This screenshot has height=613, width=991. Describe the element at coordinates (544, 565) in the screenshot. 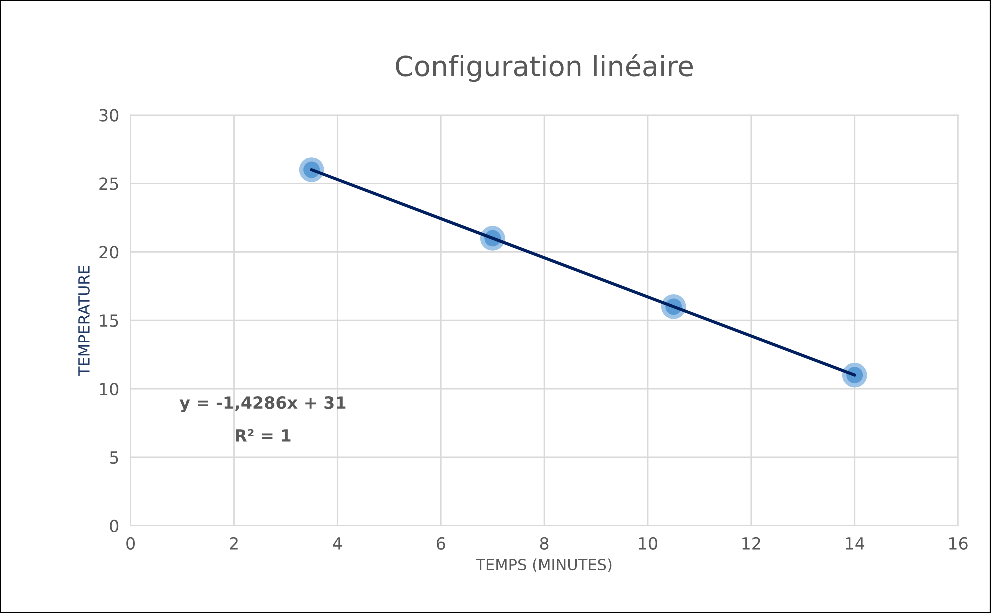

I see `x-axis-title: TEMPS (MINUTES)` at that location.